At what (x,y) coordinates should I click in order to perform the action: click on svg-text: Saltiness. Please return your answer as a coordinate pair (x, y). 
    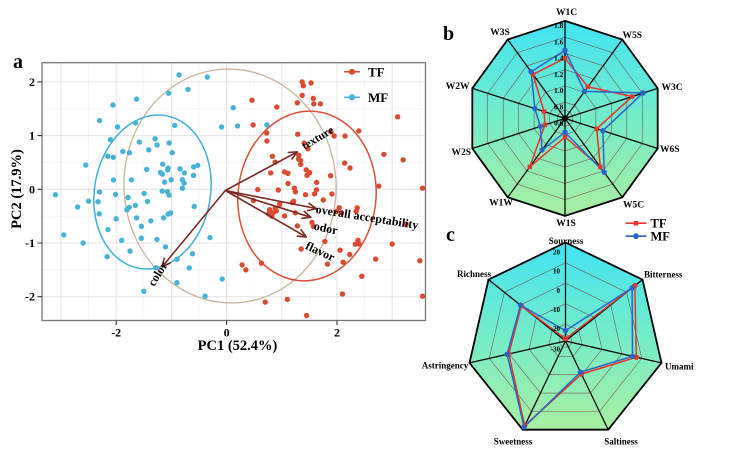
    Looking at the image, I should click on (621, 442).